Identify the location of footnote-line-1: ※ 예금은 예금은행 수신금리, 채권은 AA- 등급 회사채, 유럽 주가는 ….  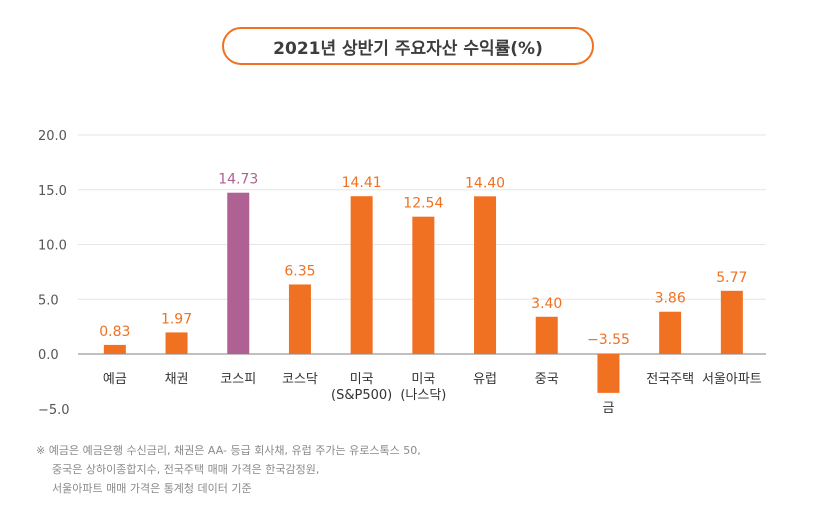
(228, 450).